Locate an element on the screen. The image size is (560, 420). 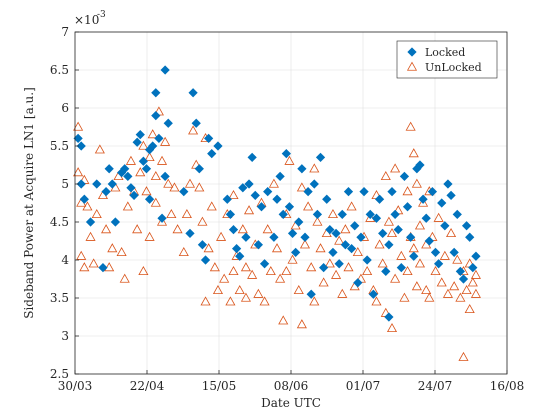
legend-marker-locked is located at coordinates (412, 52).